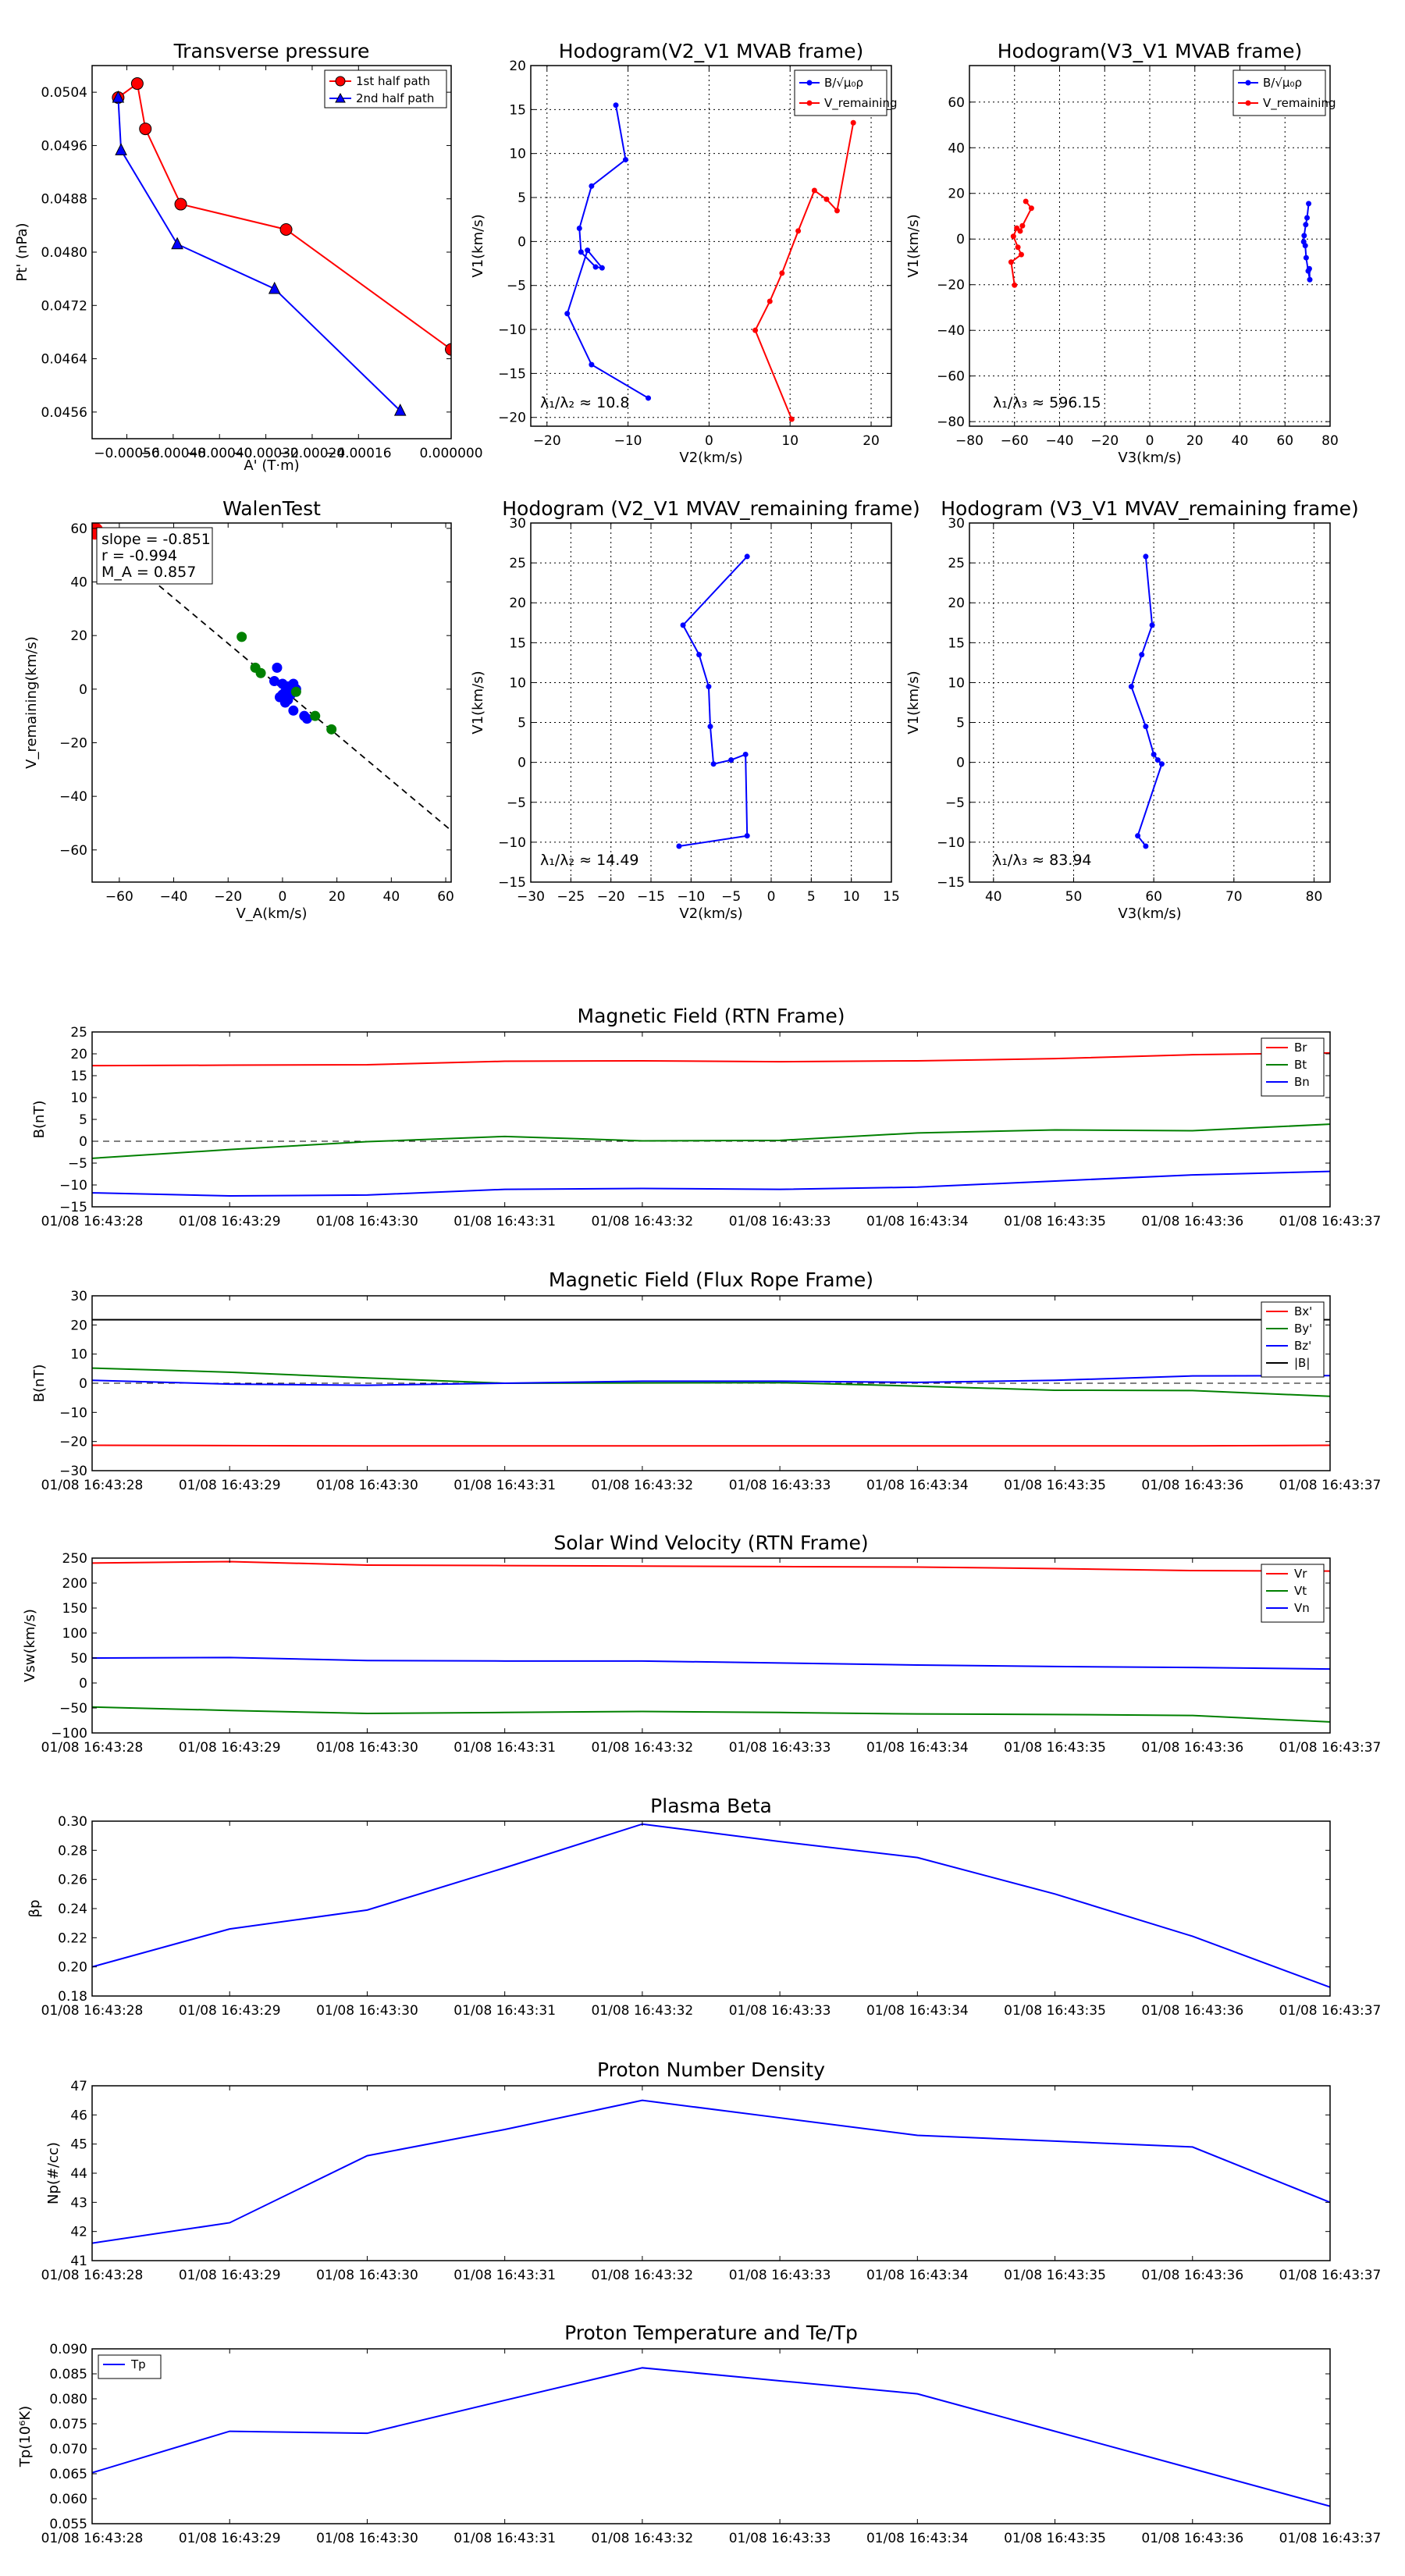 The image size is (1405, 2576). I want to click on x-tick-label: −0.00032, so click(266, 454).